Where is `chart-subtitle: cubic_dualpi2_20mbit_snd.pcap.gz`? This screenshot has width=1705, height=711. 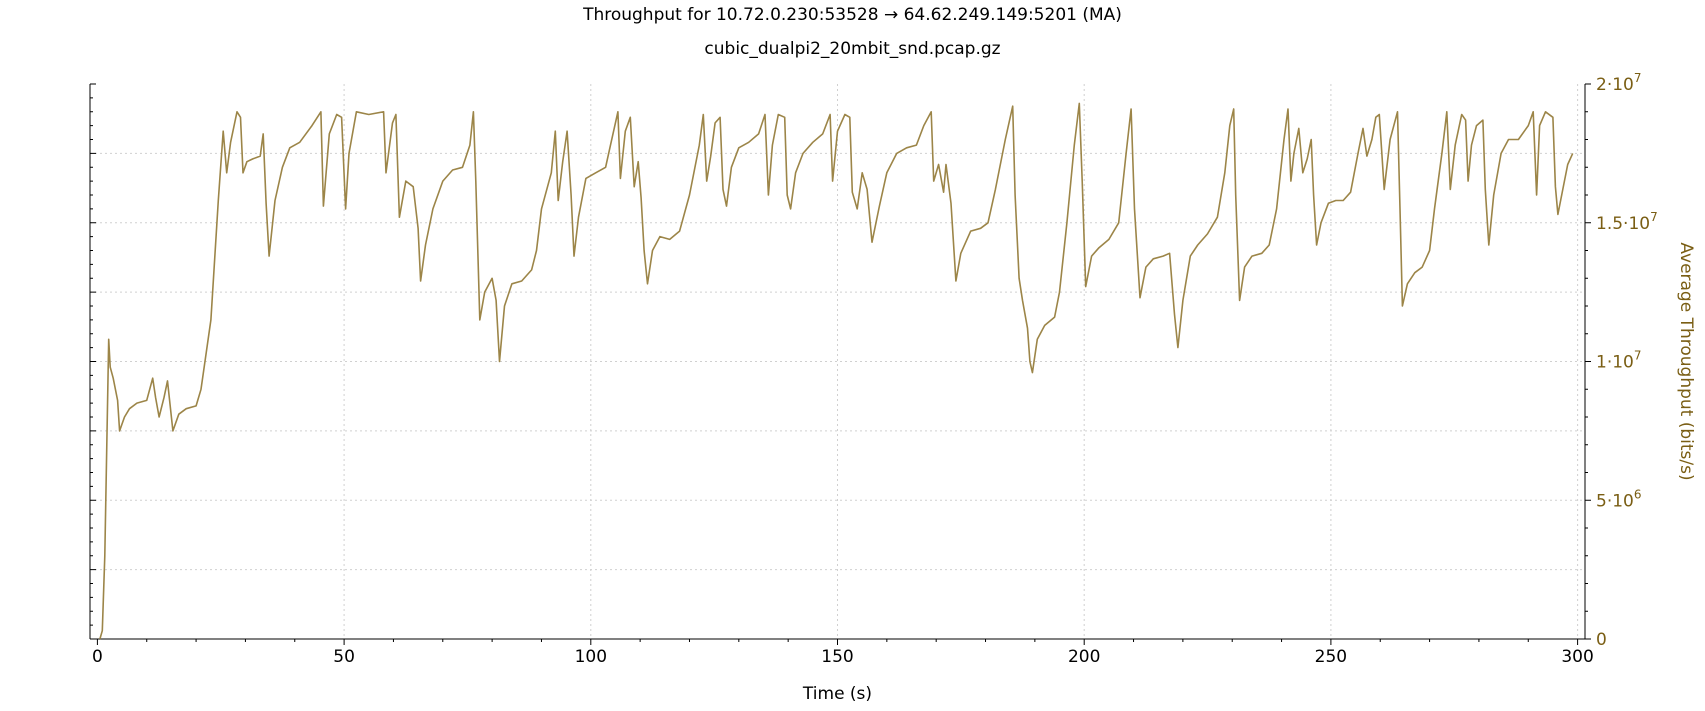
chart-subtitle: cubic_dualpi2_20mbit_snd.pcap.gz is located at coordinates (852, 49).